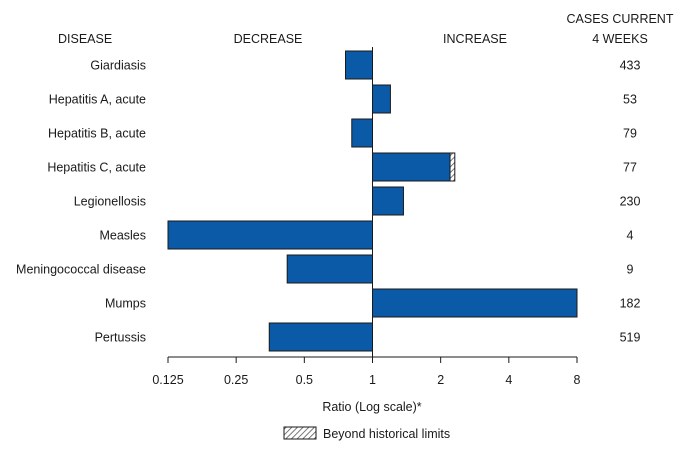 This screenshot has width=684, height=455. Describe the element at coordinates (630, 134) in the screenshot. I see `cases-value: 79` at that location.